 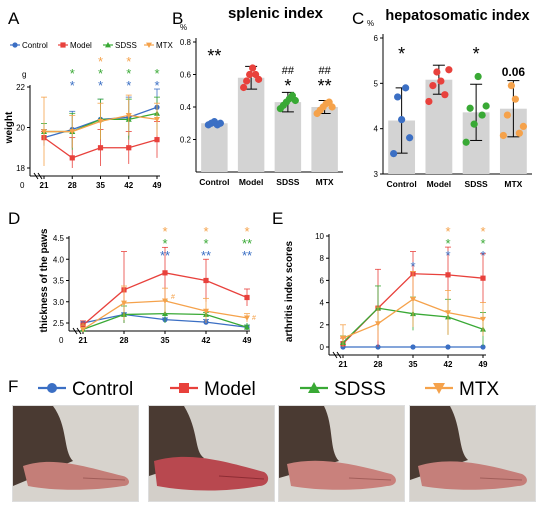 What do you see at coordinates (206, 340) in the screenshot?
I see `x-tick-label: 42` at bounding box center [206, 340].